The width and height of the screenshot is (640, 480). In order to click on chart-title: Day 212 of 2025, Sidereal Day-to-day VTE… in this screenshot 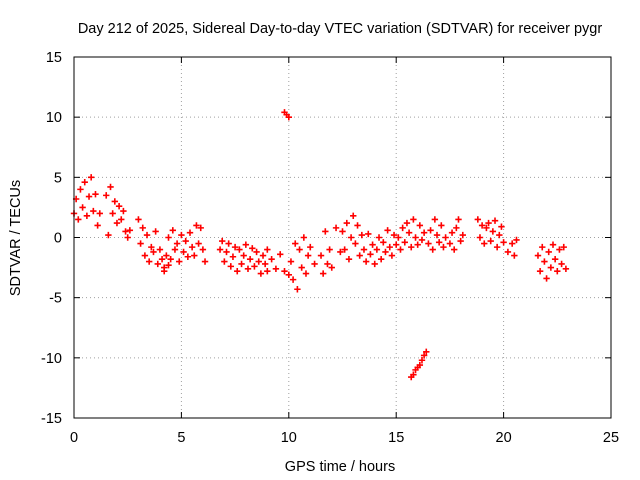, I will do `click(340, 29)`.